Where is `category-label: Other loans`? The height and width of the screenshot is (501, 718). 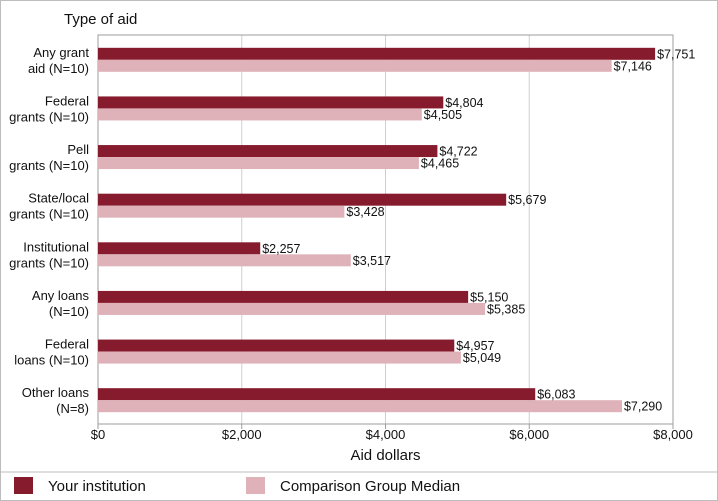
category-label: Other loans is located at coordinates (56, 392).